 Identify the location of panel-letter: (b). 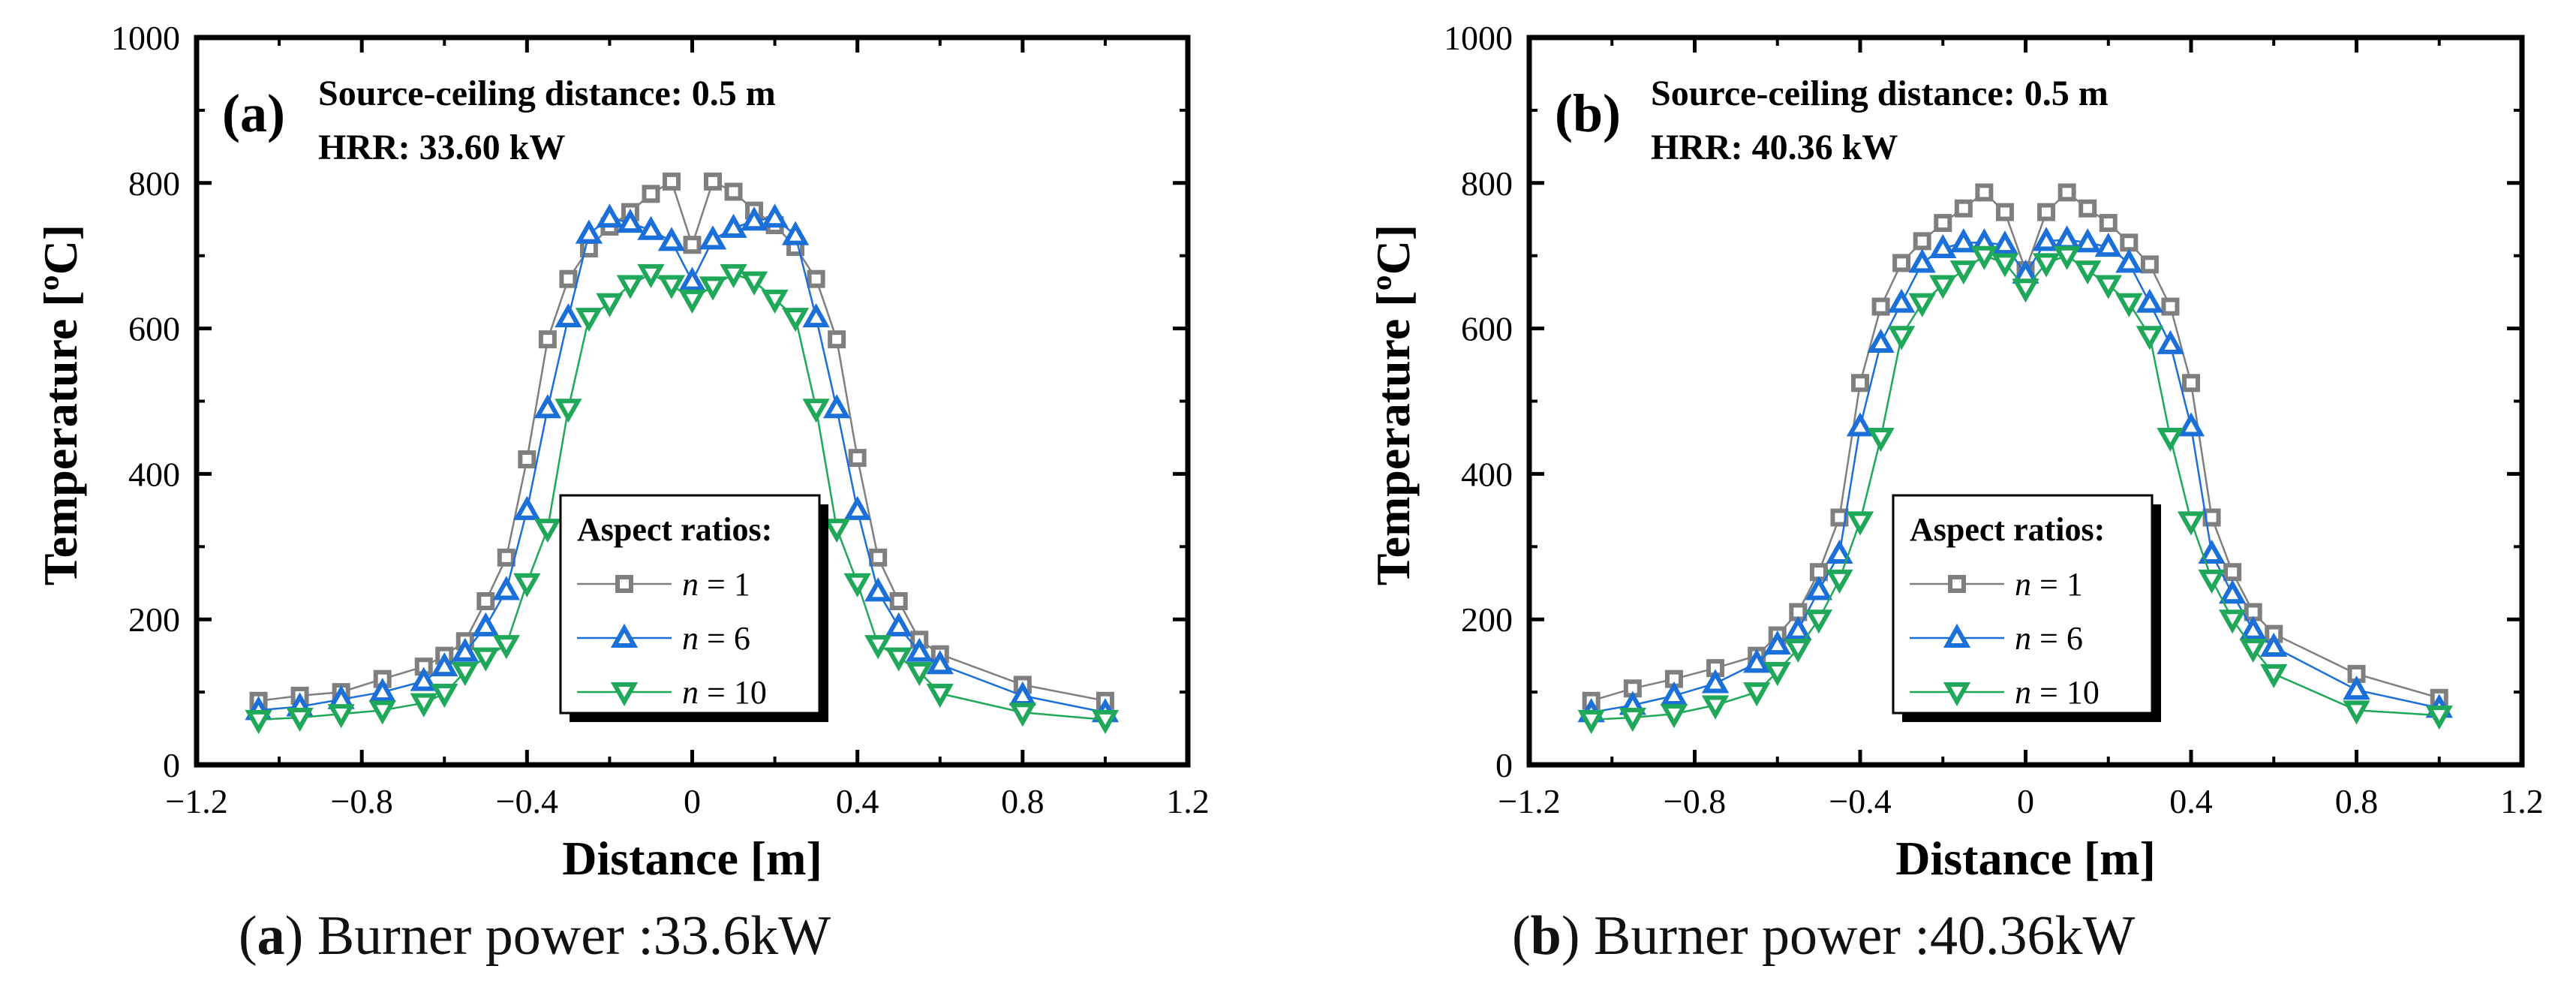
(1588, 113).